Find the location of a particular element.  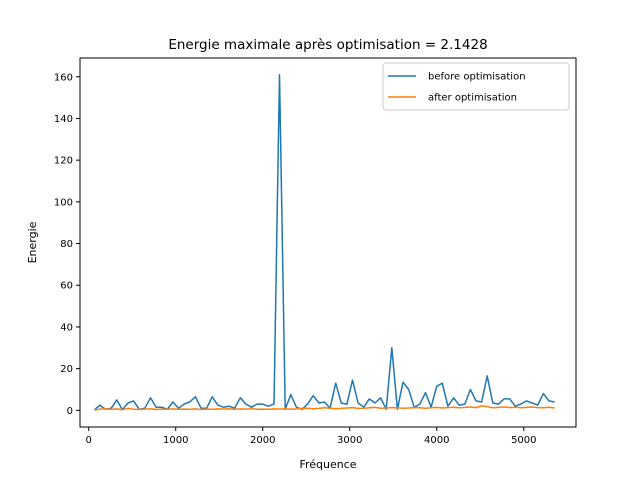

series-line-after is located at coordinates (324, 408).